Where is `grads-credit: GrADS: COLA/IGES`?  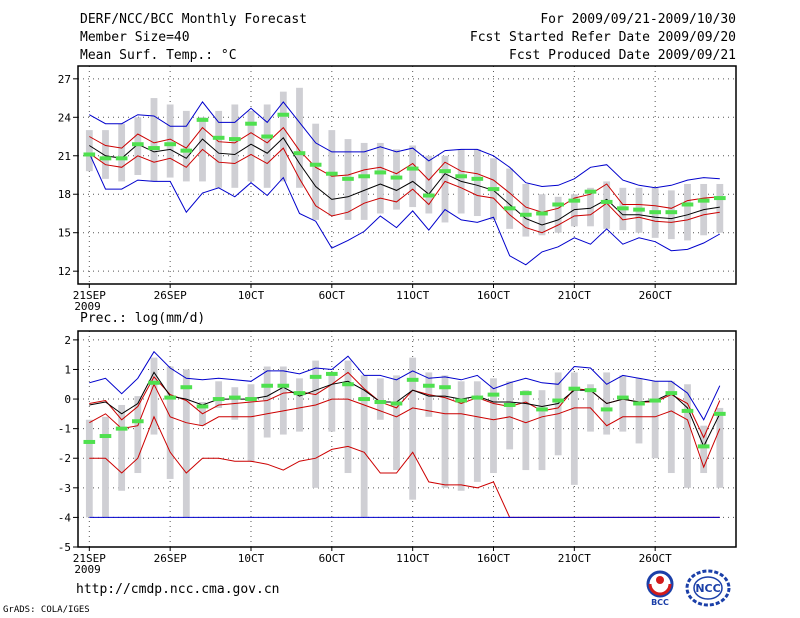
grads-credit: GrADS: COLA/IGES is located at coordinates (46, 610).